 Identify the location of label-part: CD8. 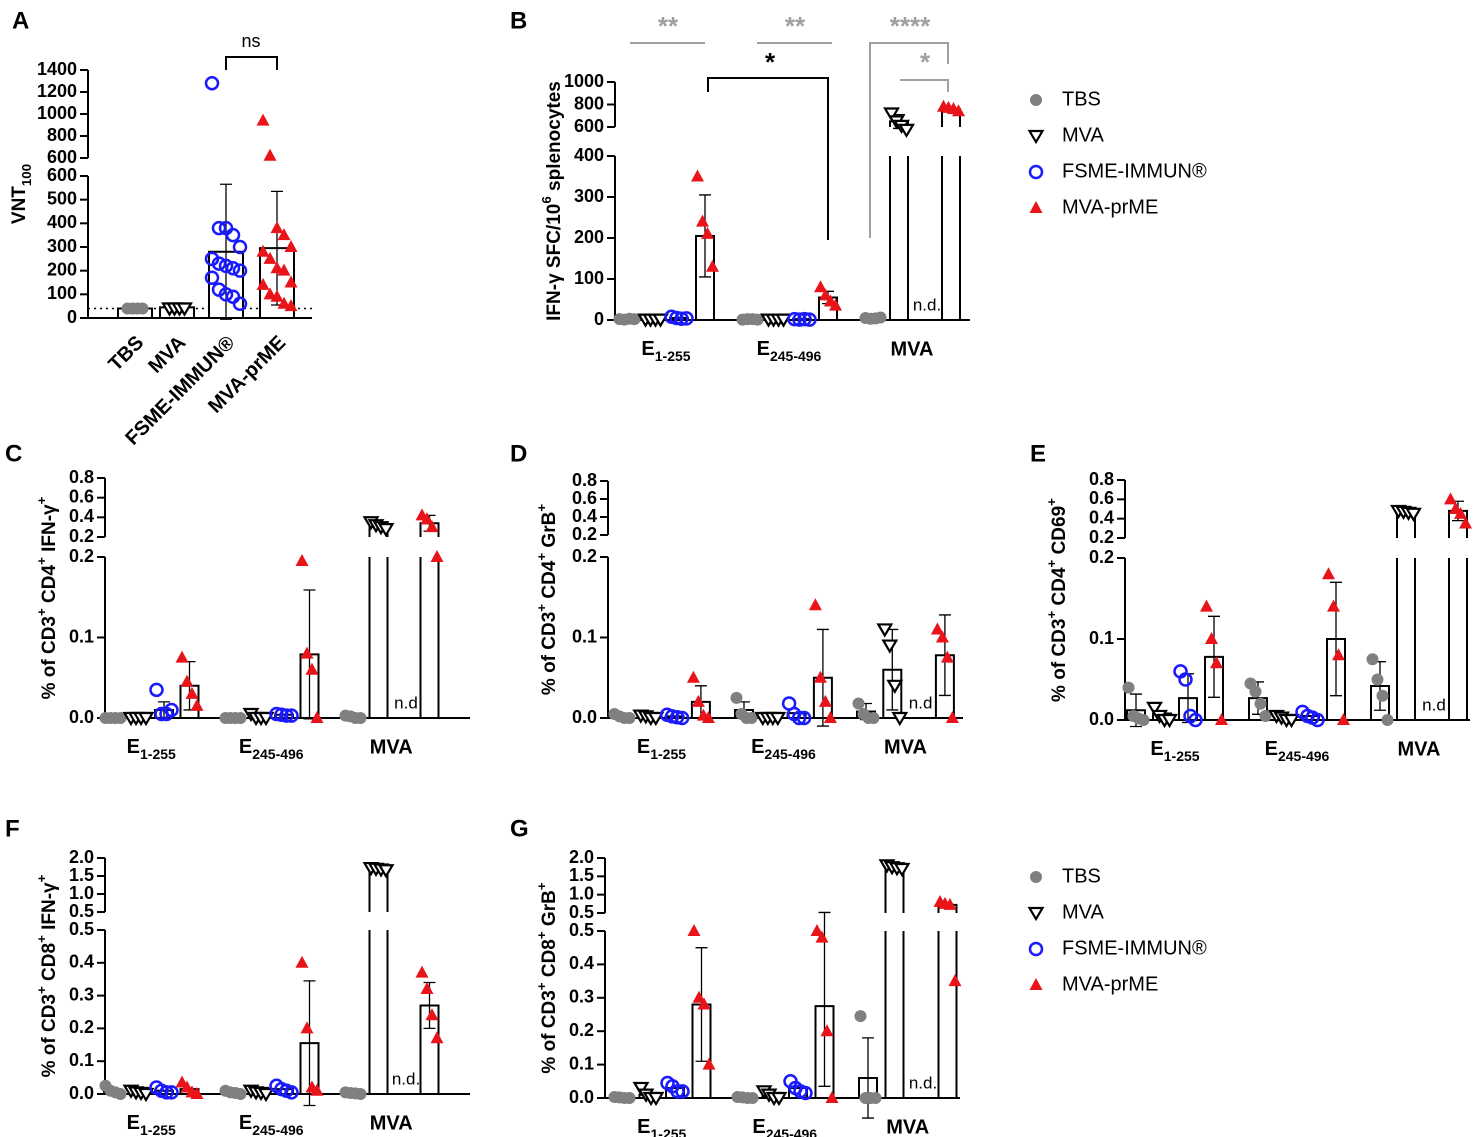
(49, 964).